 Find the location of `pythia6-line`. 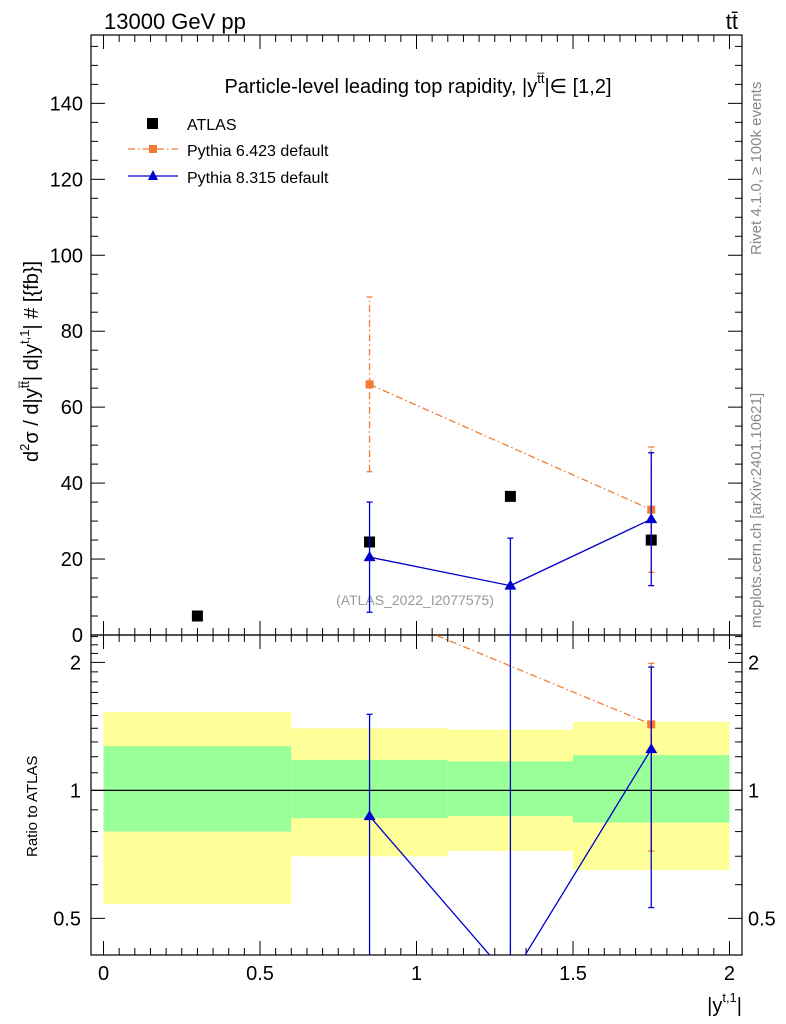

pythia6-line is located at coordinates (510, 447).